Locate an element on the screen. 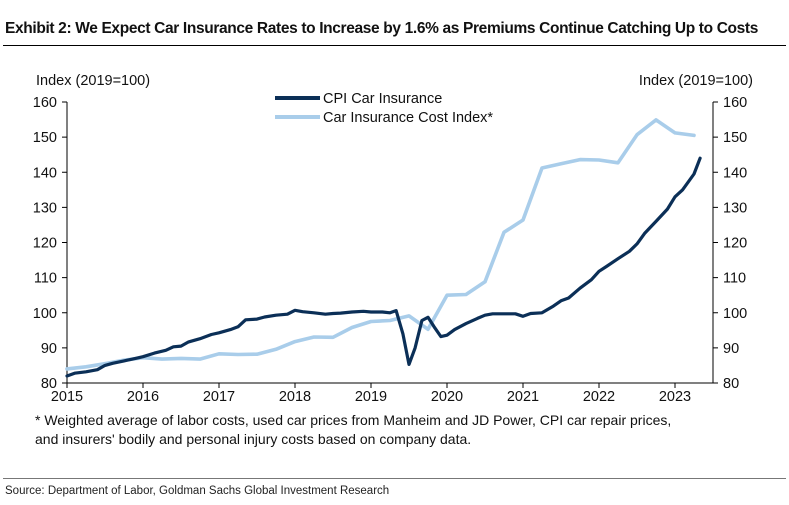 This screenshot has width=789, height=505. y-tick-label-right: 120 is located at coordinates (735, 244).